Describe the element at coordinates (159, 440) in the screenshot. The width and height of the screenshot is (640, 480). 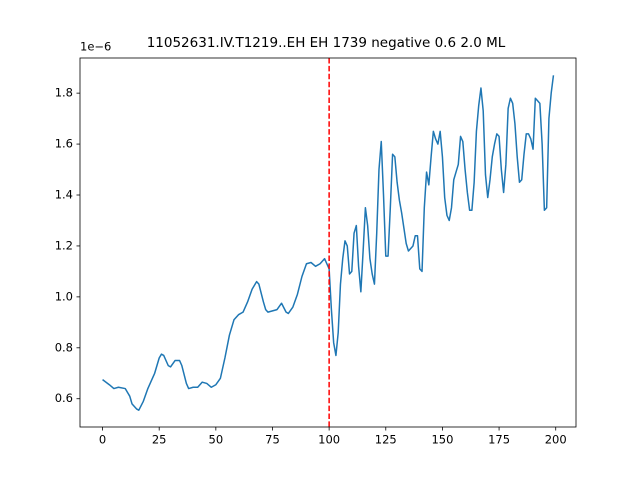
I see `x-tick-label: 25` at that location.